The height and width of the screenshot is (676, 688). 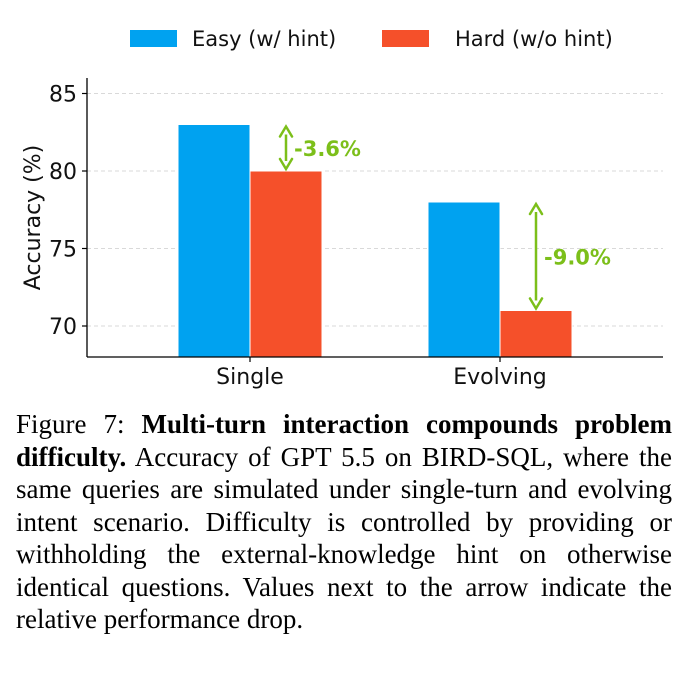 What do you see at coordinates (63, 95) in the screenshot?
I see `y-tick-label-3: 85` at bounding box center [63, 95].